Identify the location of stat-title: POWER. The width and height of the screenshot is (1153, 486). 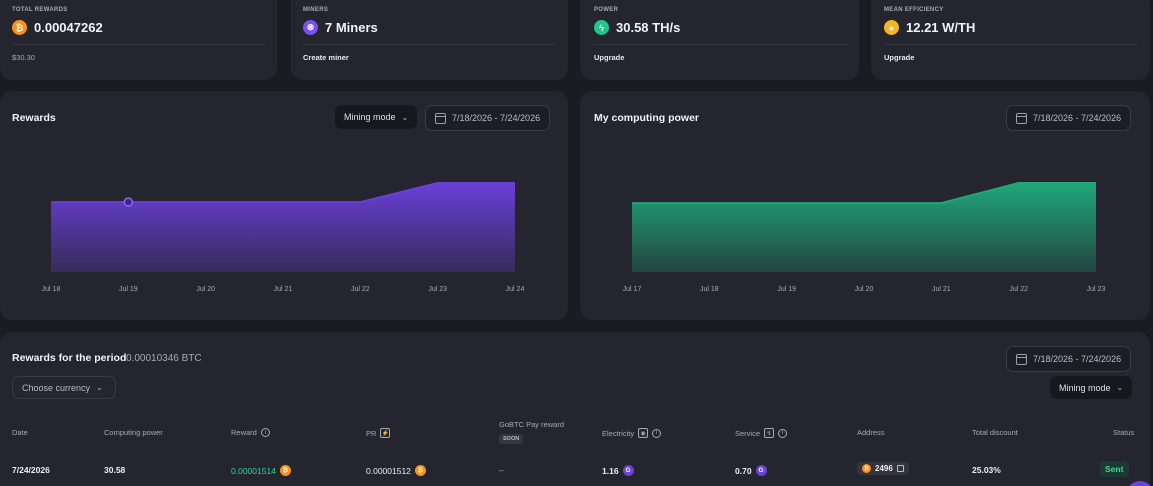
(606, 10).